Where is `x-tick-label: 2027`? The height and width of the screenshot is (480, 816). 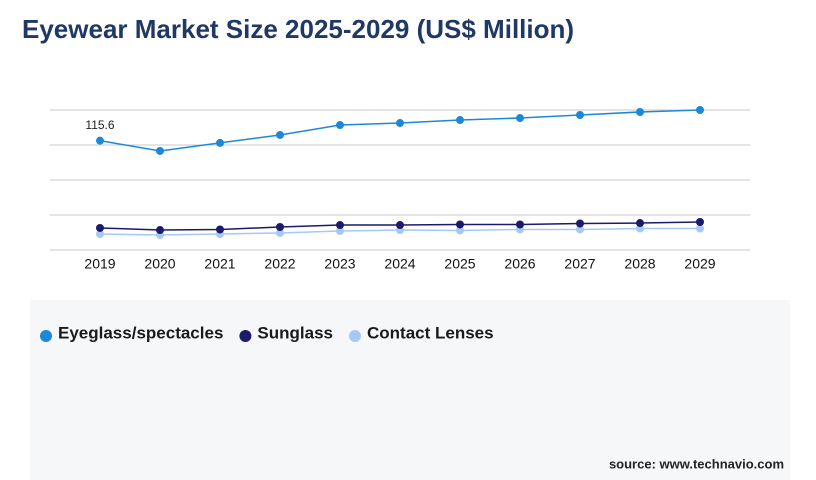 x-tick-label: 2027 is located at coordinates (579, 264).